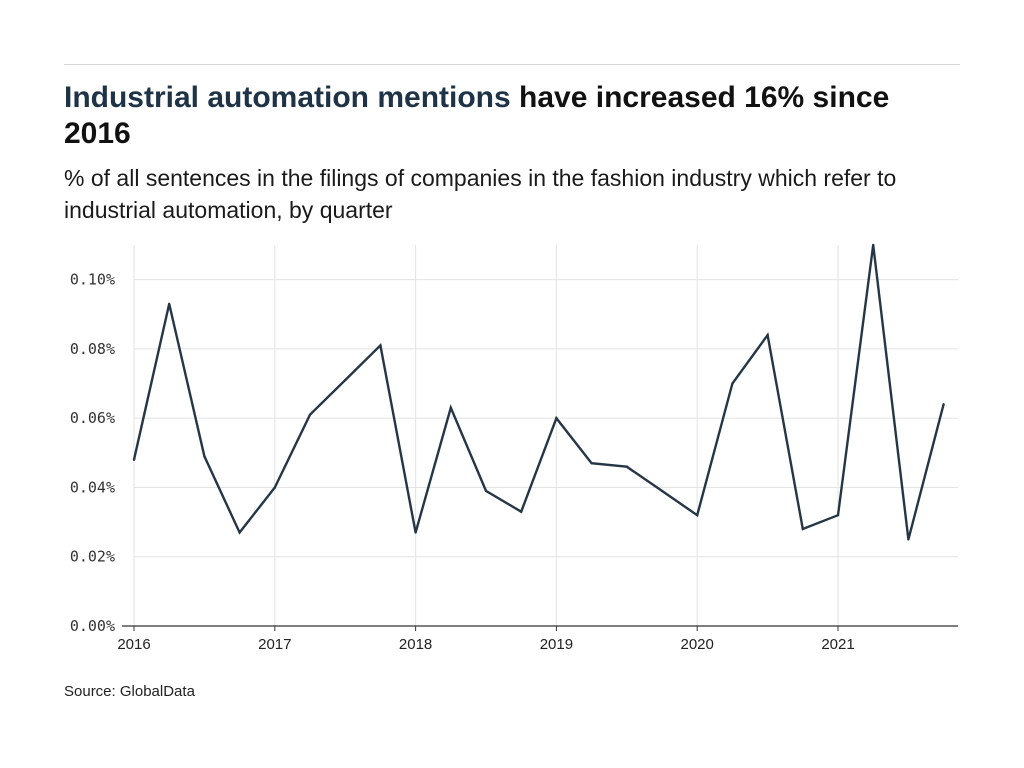 This screenshot has width=1024, height=768. What do you see at coordinates (92, 418) in the screenshot?
I see `y-tick-label: 0.06%` at bounding box center [92, 418].